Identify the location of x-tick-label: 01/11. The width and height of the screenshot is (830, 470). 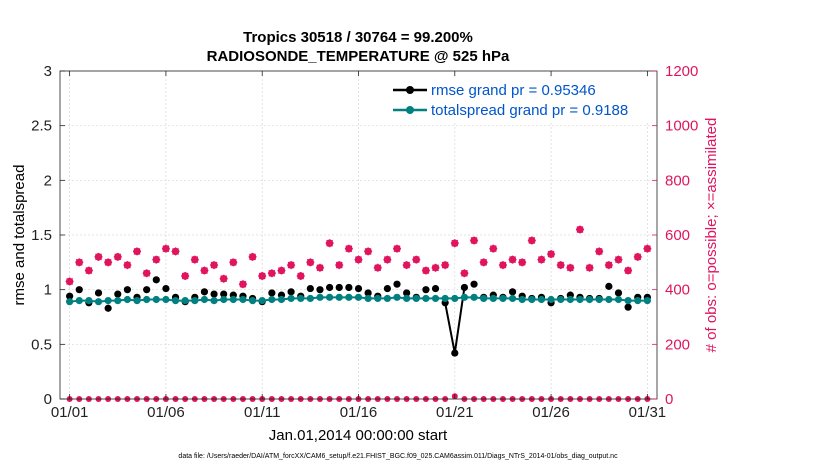
(262, 412).